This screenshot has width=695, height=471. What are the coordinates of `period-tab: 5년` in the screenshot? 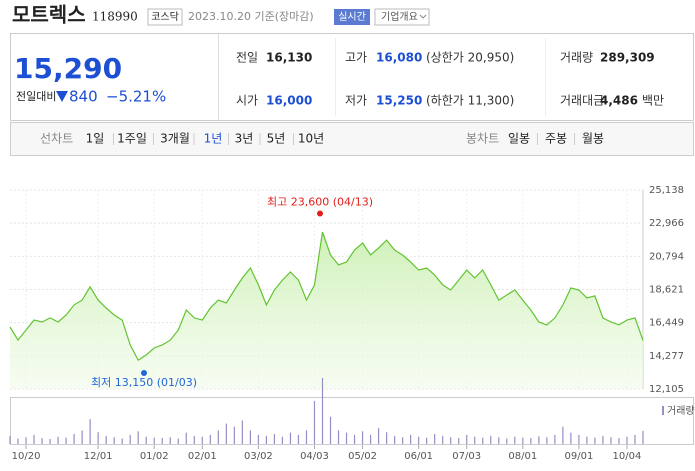 It's located at (276, 139).